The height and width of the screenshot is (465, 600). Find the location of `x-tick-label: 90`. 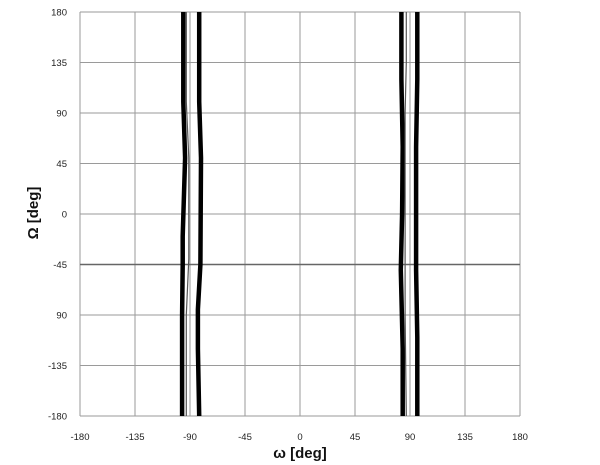

x-tick-label: 90 is located at coordinates (410, 437).